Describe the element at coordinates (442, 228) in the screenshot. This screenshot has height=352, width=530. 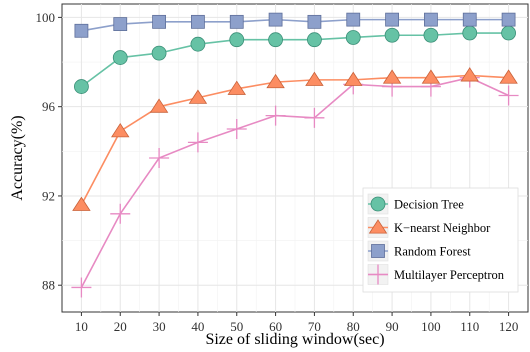
I see `legend-label: K−nearst Neighbor` at that location.